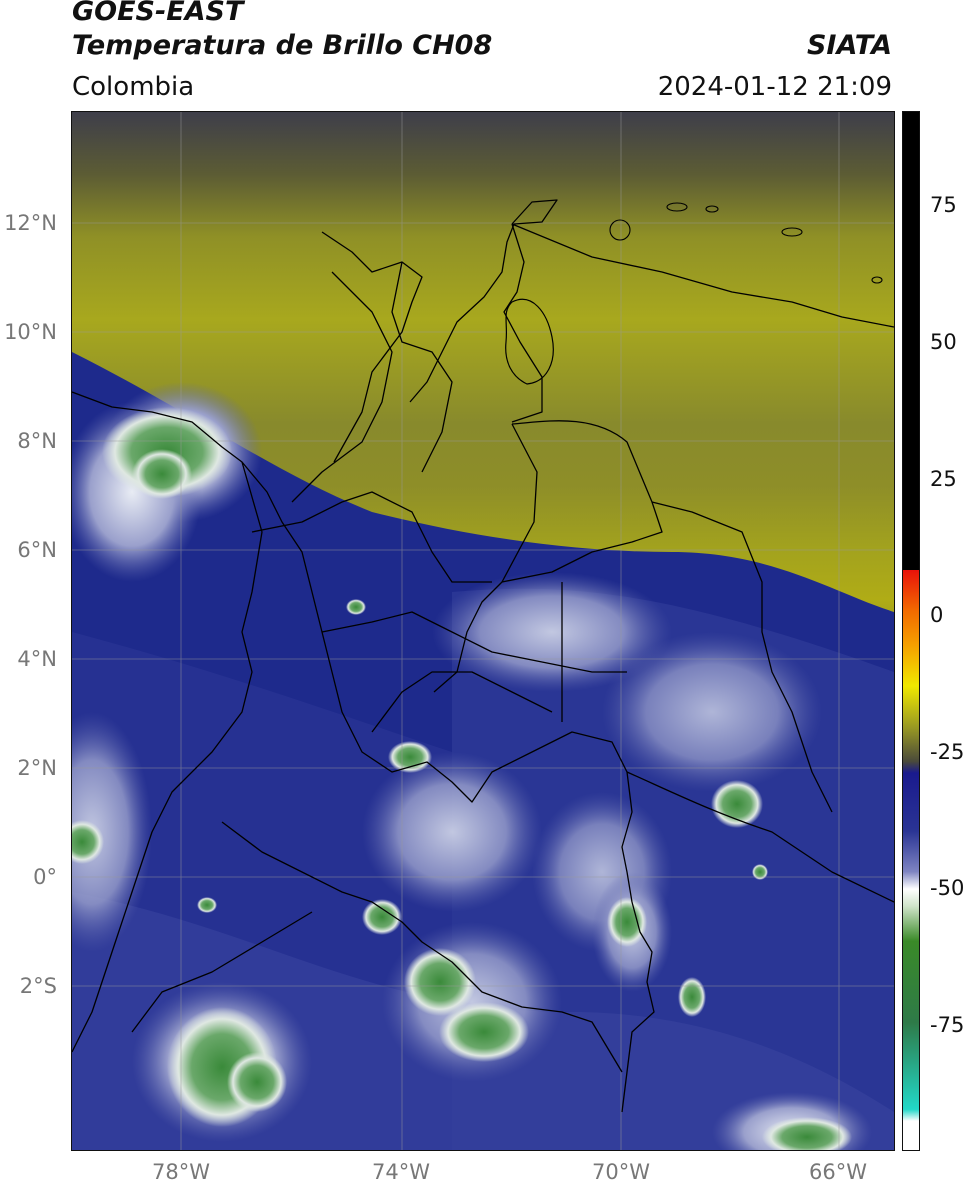 The image size is (966, 1190). Describe the element at coordinates (181, 1172) in the screenshot. I see `lon-label-78w: 78°W` at that location.